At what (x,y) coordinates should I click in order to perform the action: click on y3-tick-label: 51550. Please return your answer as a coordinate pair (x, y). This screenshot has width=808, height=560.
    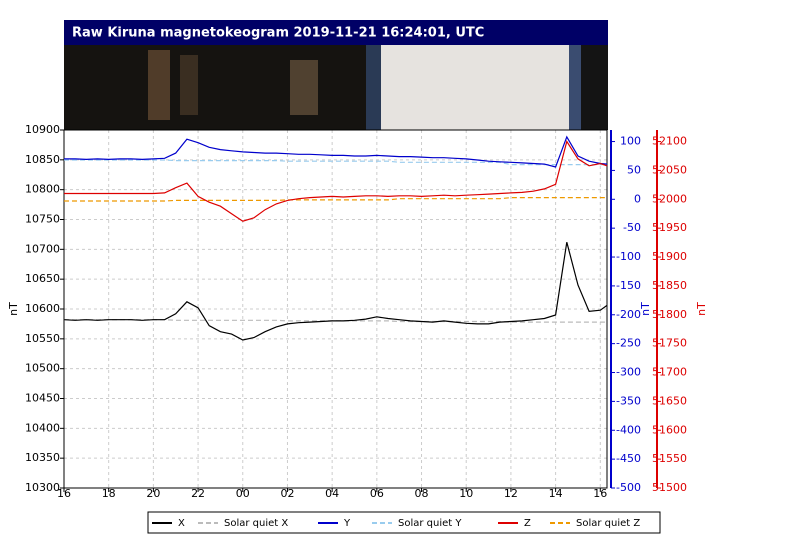
    Looking at the image, I should click on (669, 458).